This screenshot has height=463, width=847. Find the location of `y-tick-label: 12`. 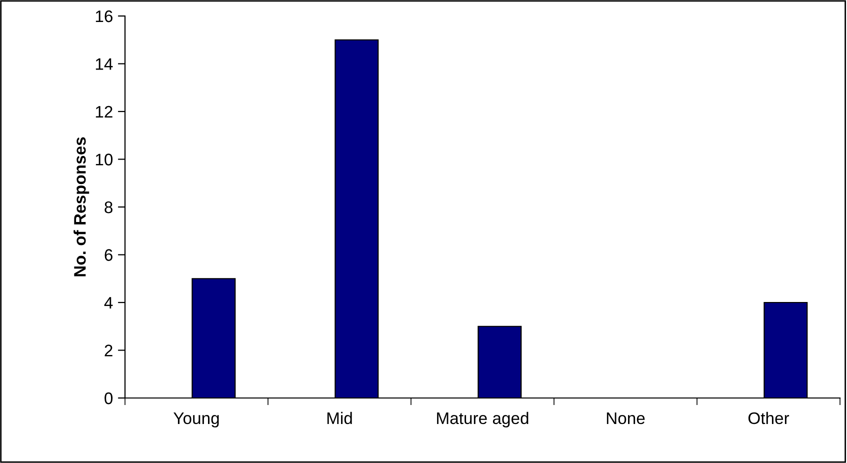

y-tick-label: 12 is located at coordinates (104, 112).